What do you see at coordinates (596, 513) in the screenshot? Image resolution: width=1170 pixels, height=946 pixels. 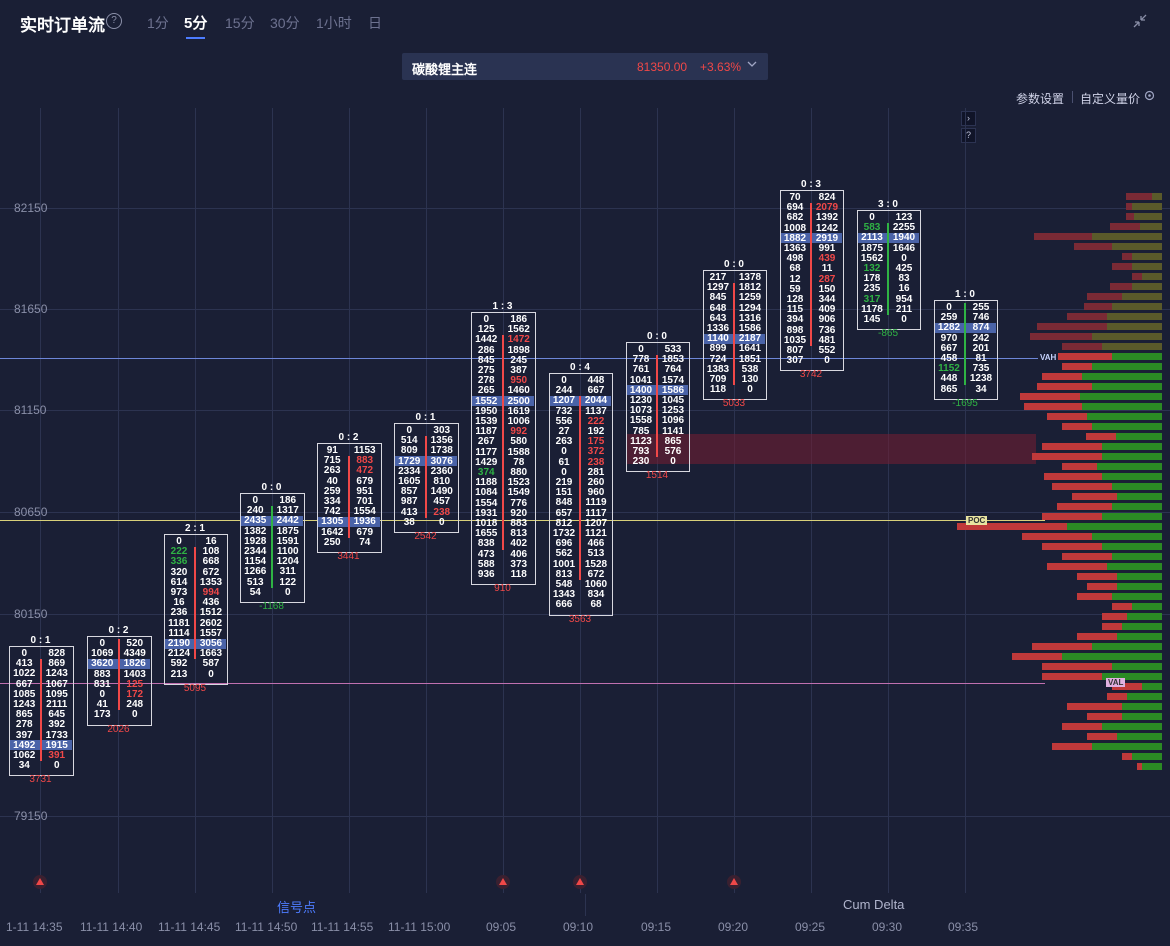 I see `ask-volume: 1117` at bounding box center [596, 513].